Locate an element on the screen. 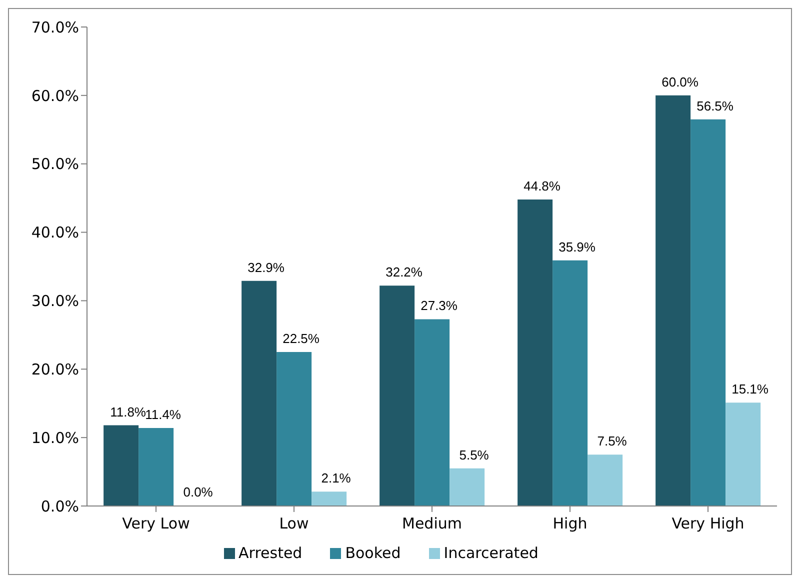  x-tick-label: Medium is located at coordinates (432, 523).